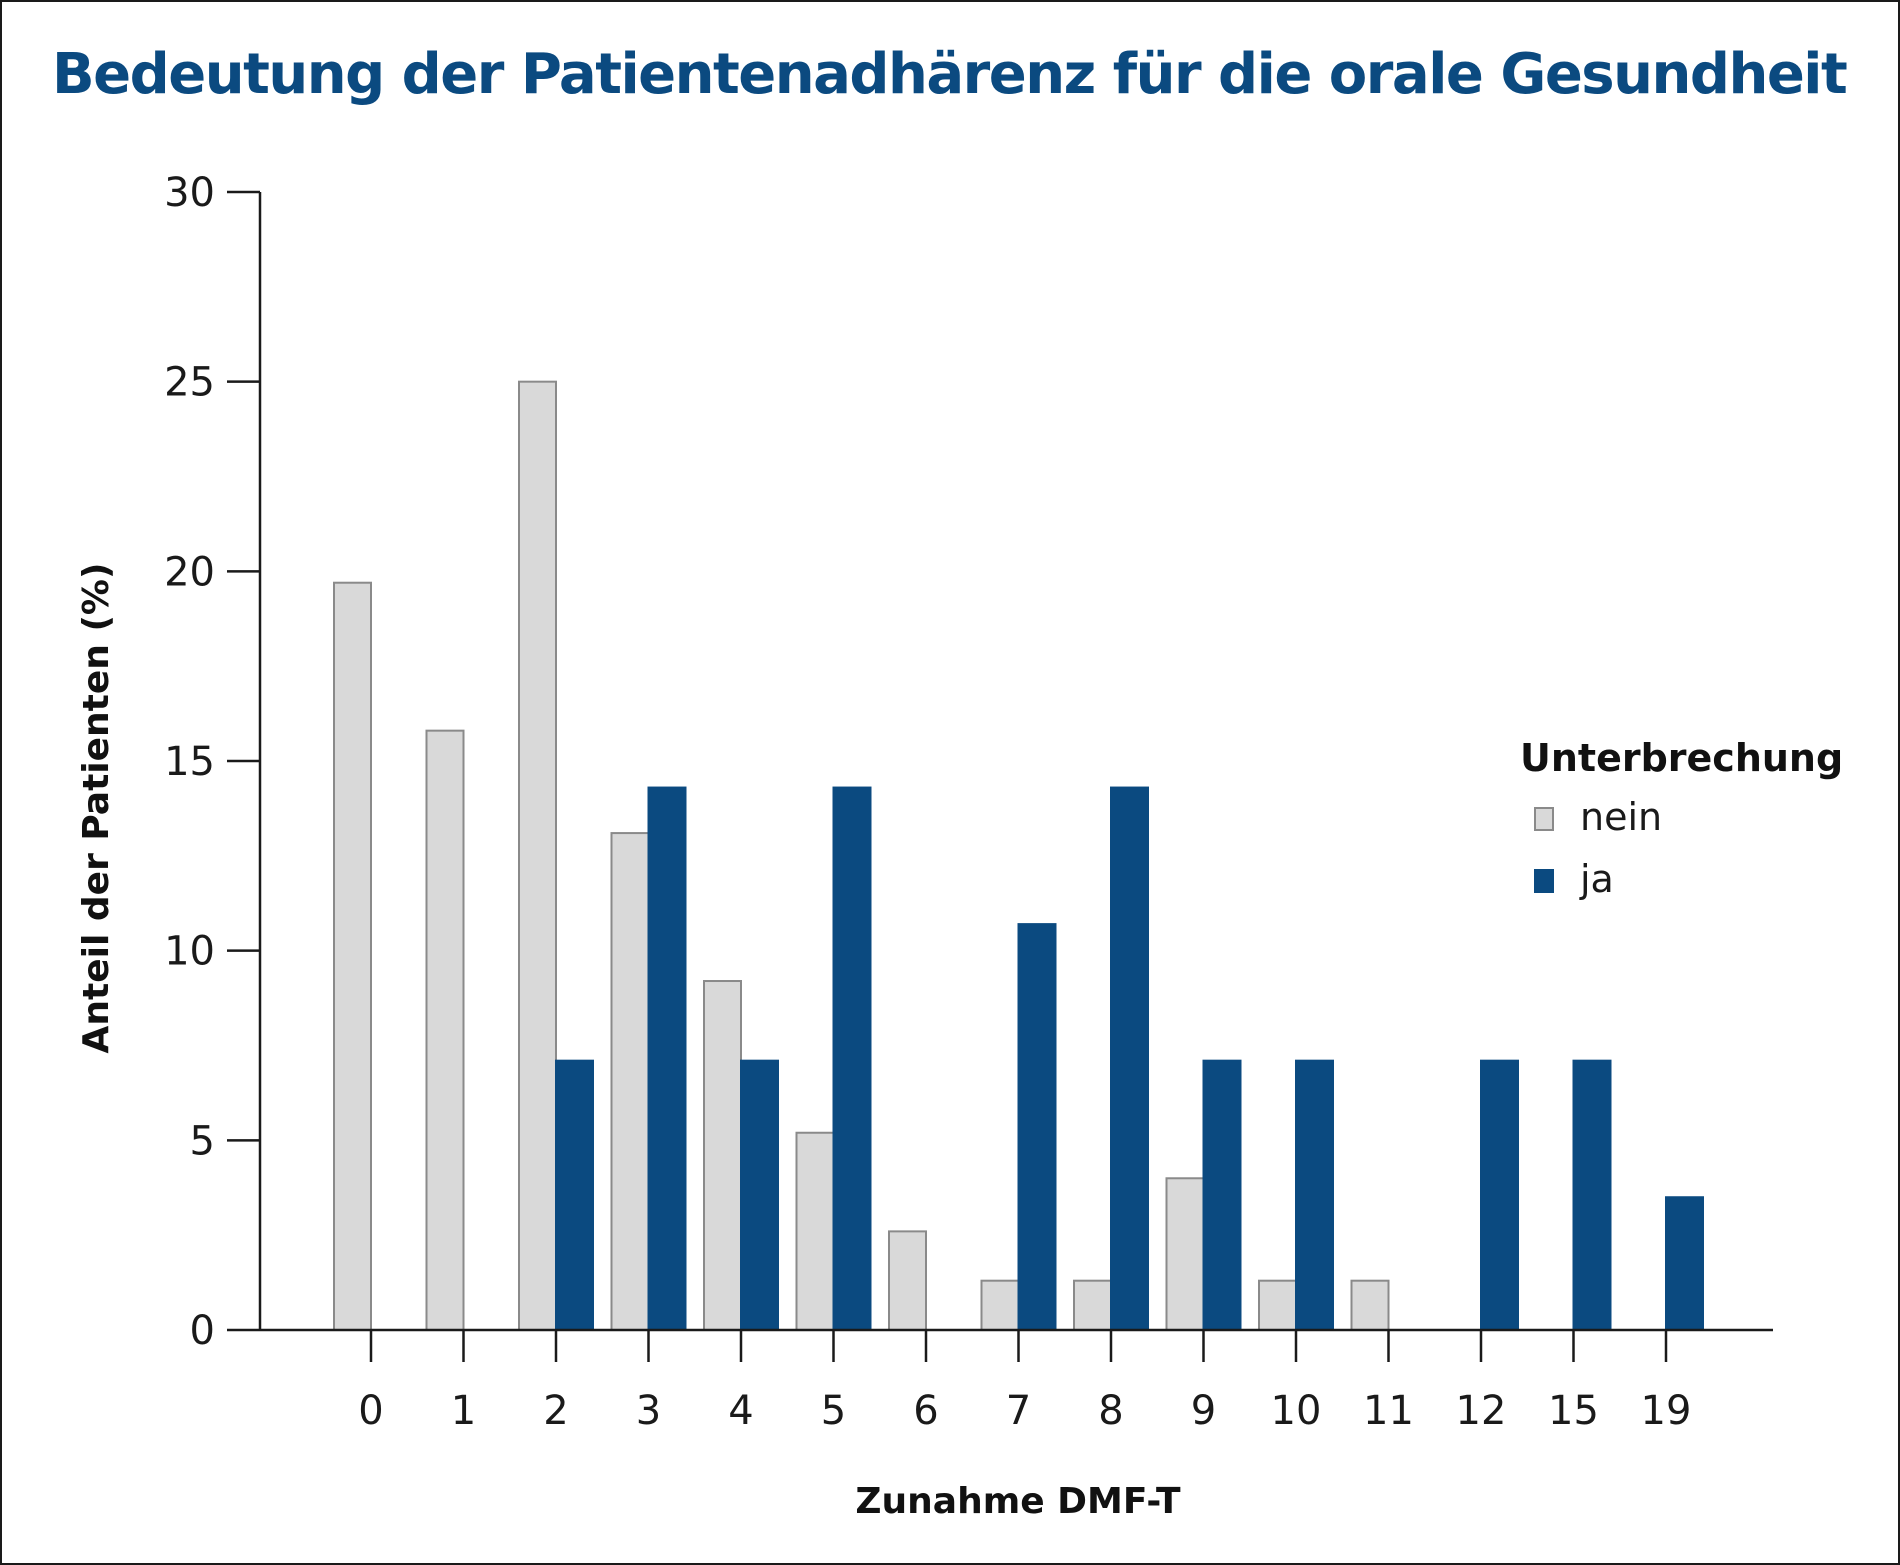 Image resolution: width=1900 pixels, height=1565 pixels. I want to click on y-tick-label-25: 25, so click(189, 383).